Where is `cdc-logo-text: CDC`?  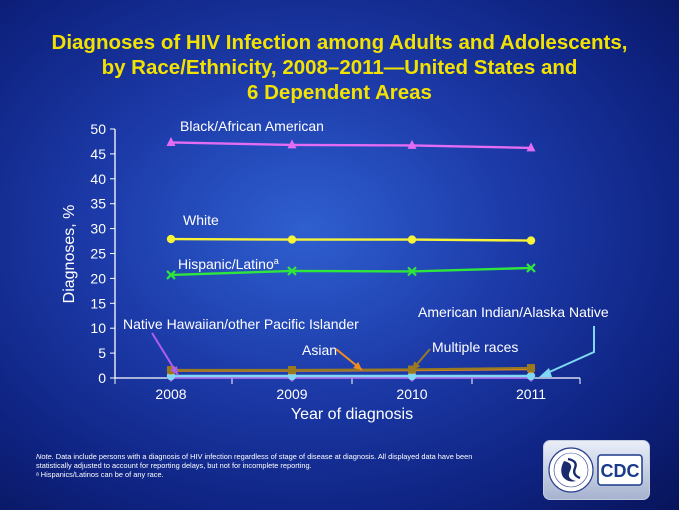 cdc-logo-text: CDC is located at coordinates (620, 471).